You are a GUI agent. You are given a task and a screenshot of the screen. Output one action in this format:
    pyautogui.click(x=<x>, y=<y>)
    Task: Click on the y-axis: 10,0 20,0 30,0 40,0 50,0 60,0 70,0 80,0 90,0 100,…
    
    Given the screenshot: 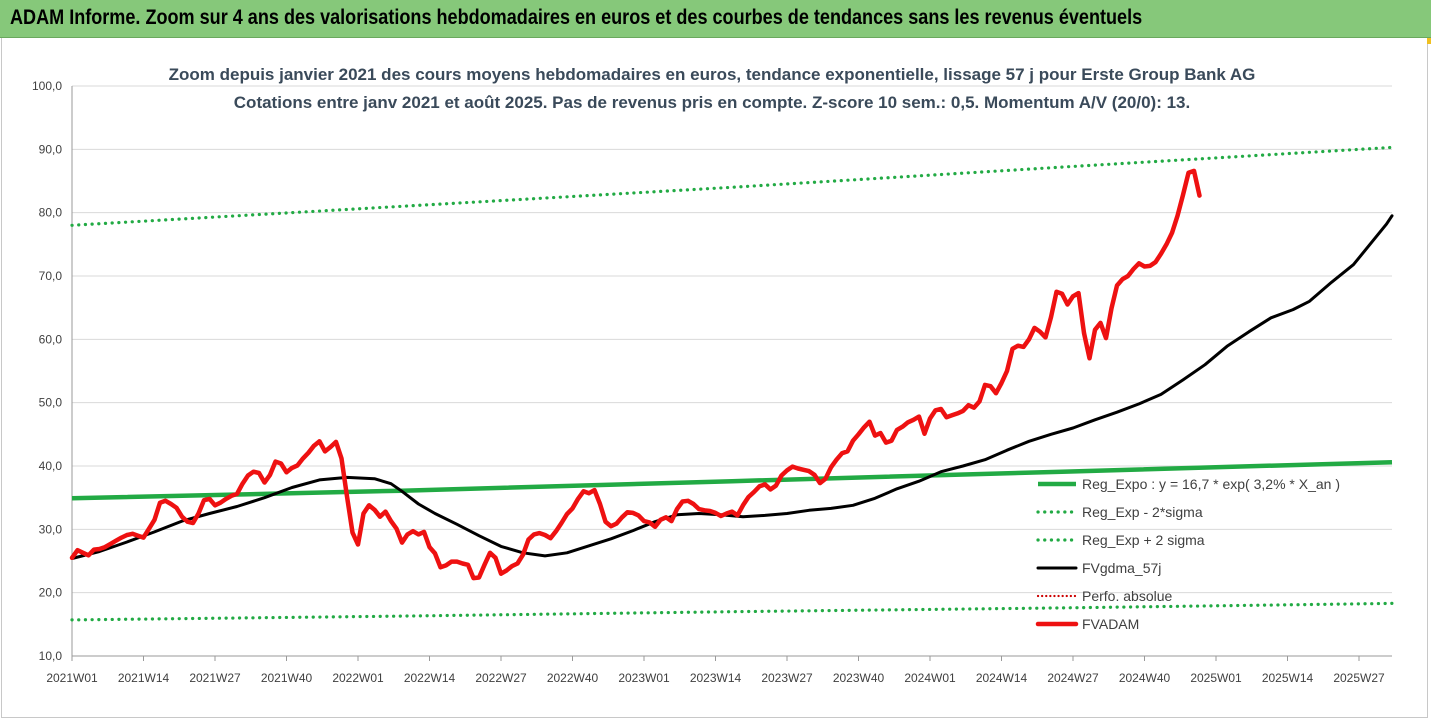 What is the action you would take?
    pyautogui.click(x=47, y=371)
    